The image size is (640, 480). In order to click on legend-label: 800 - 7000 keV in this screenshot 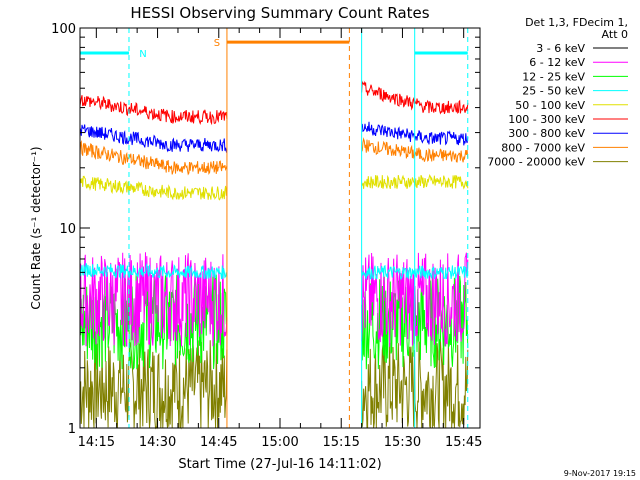, I will do `click(543, 147)`.